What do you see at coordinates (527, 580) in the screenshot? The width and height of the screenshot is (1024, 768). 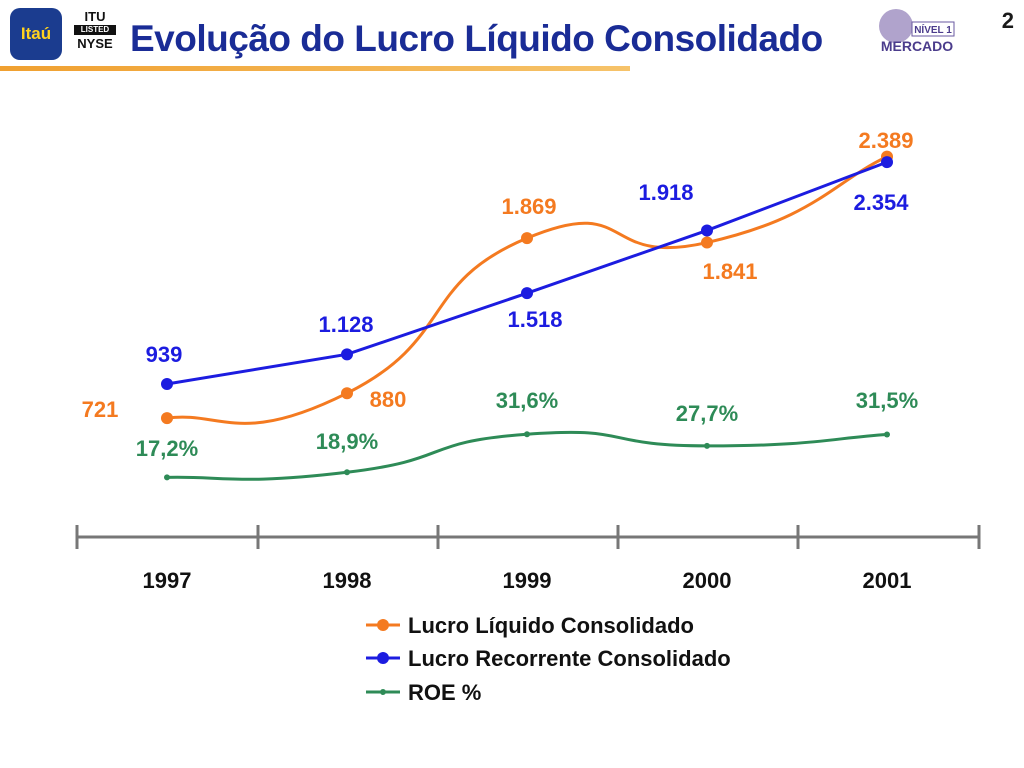 I see `x-tick-label: 1999` at bounding box center [527, 580].